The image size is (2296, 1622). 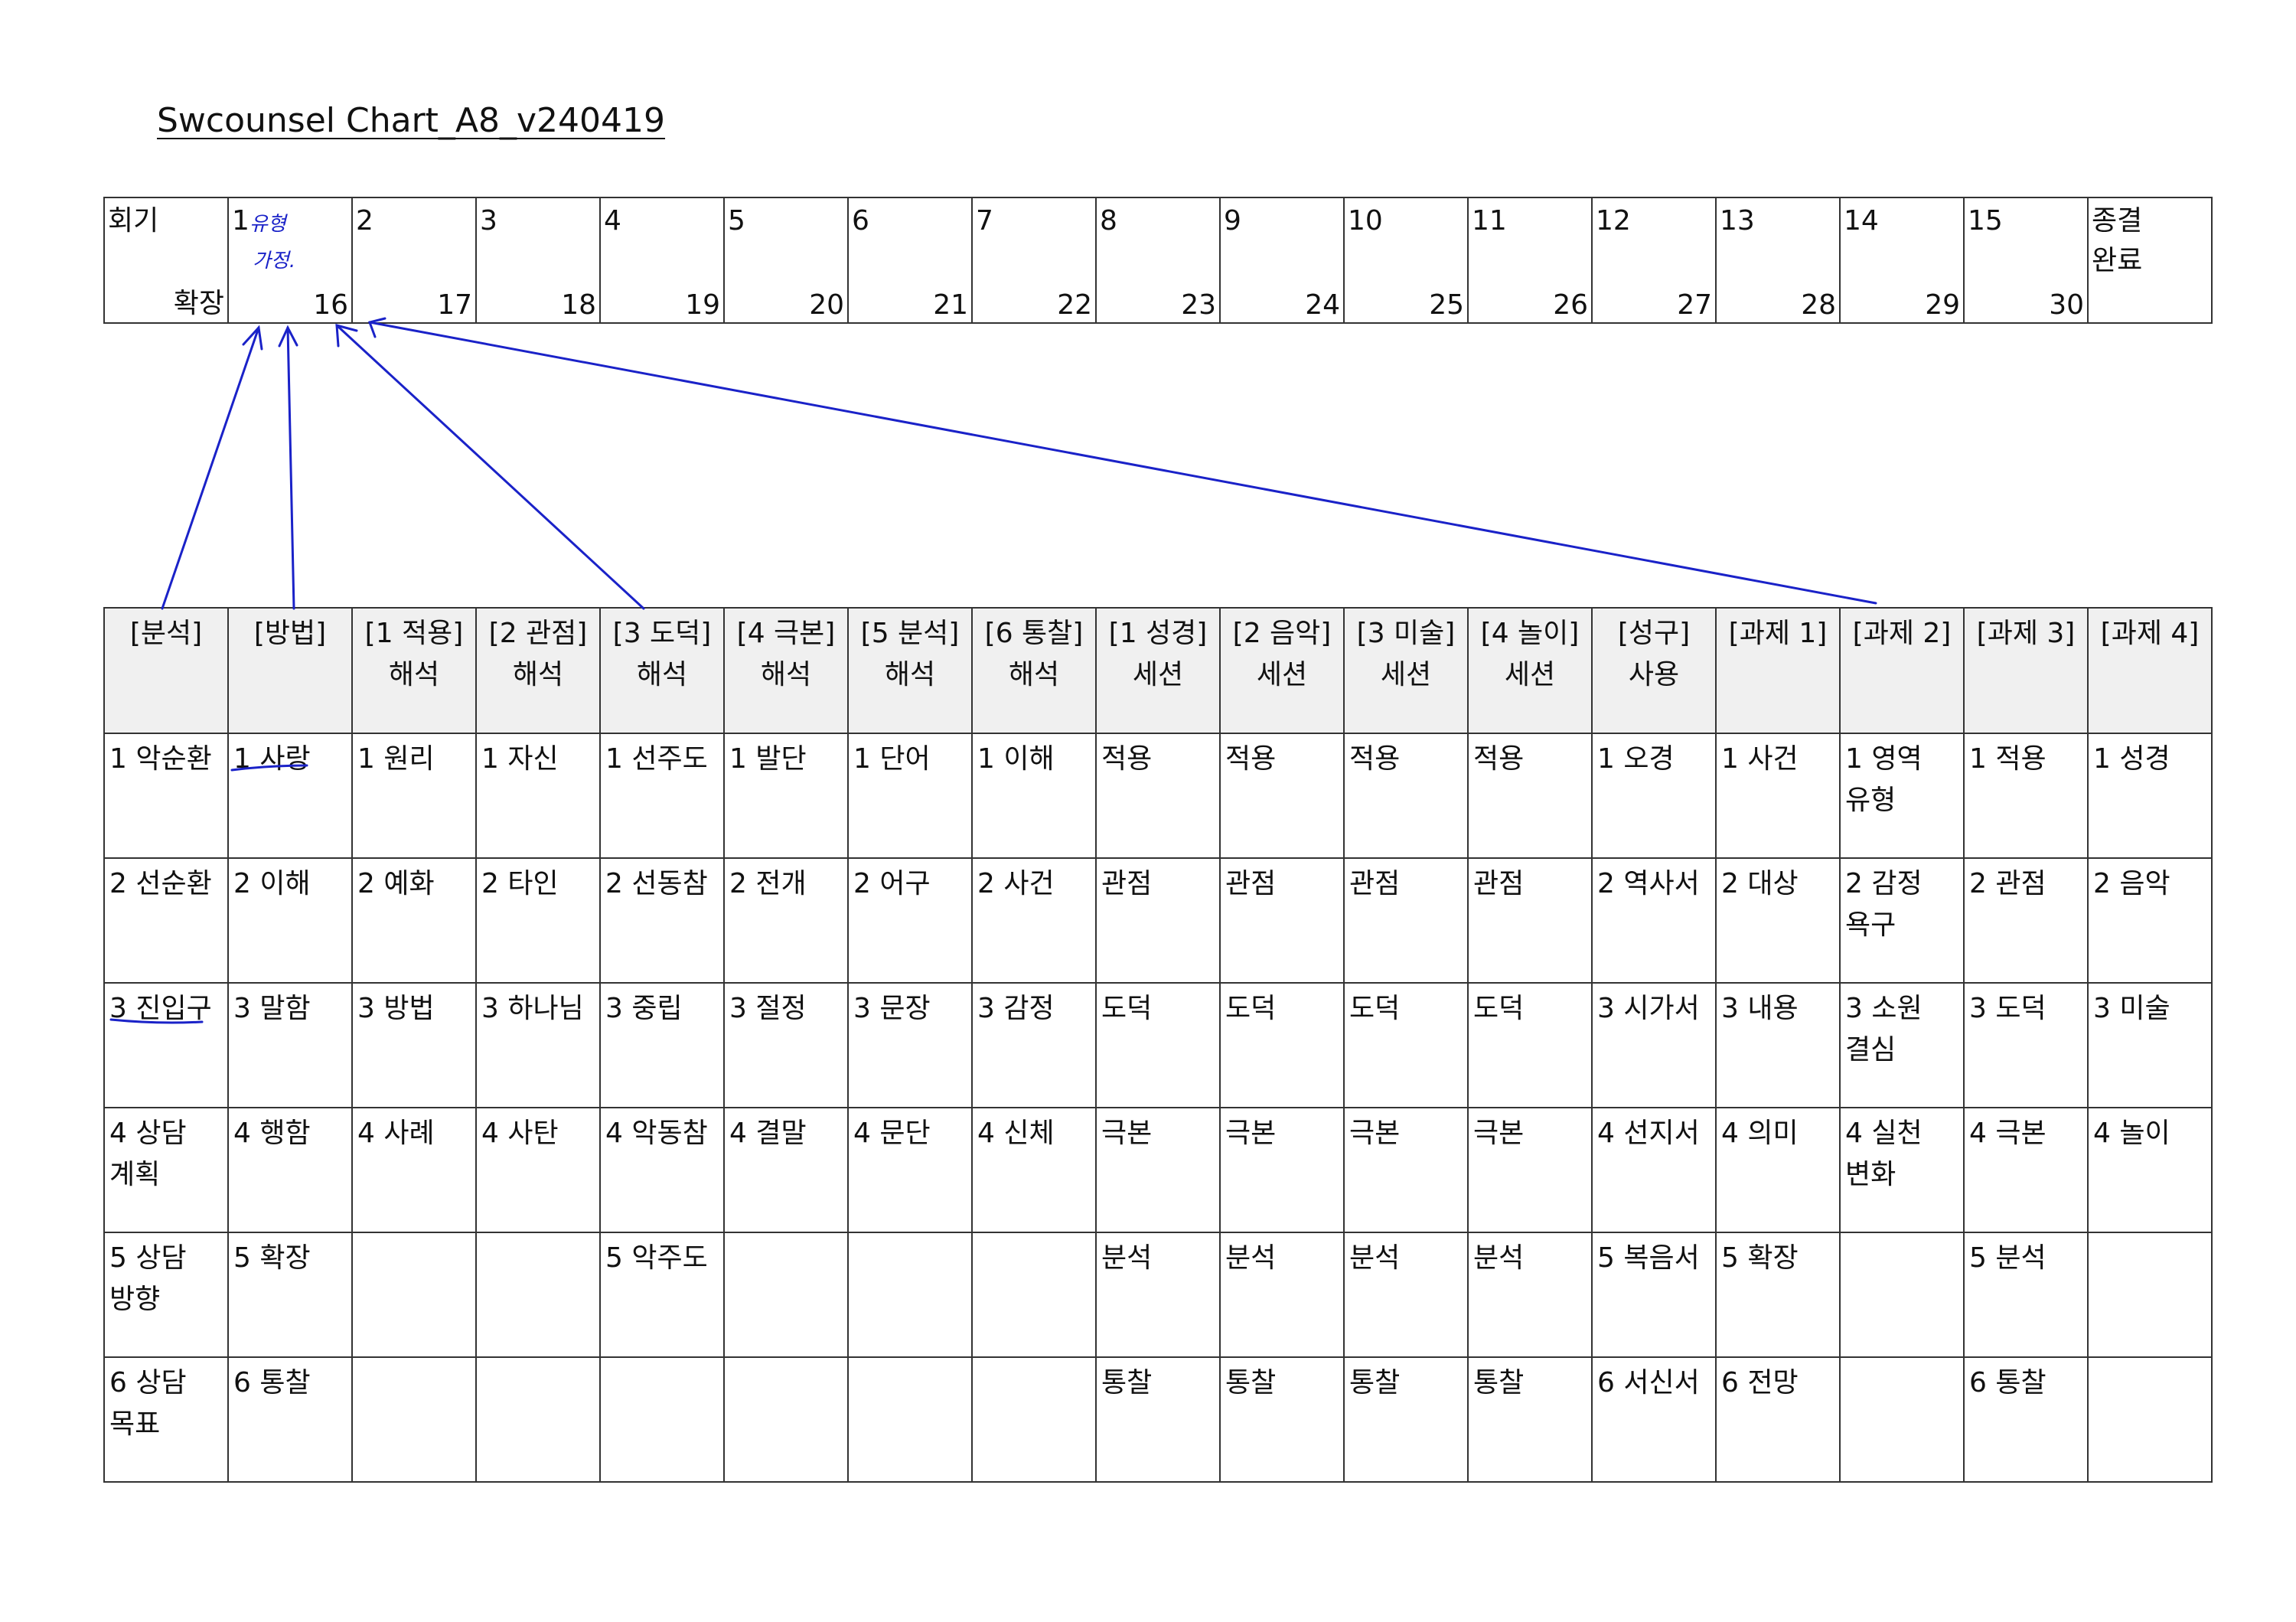 I want to click on handwritten-note: 유형, so click(x=267, y=225).